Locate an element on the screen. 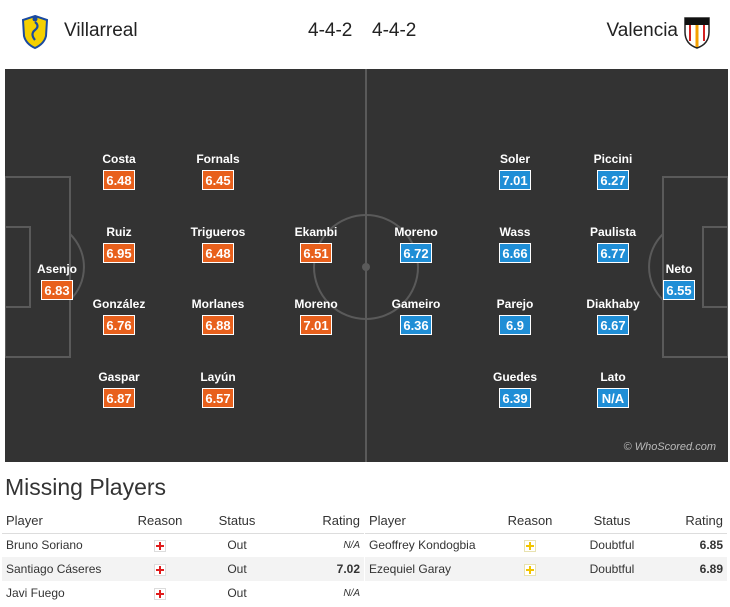  player-rating: 6.87 is located at coordinates (119, 398).